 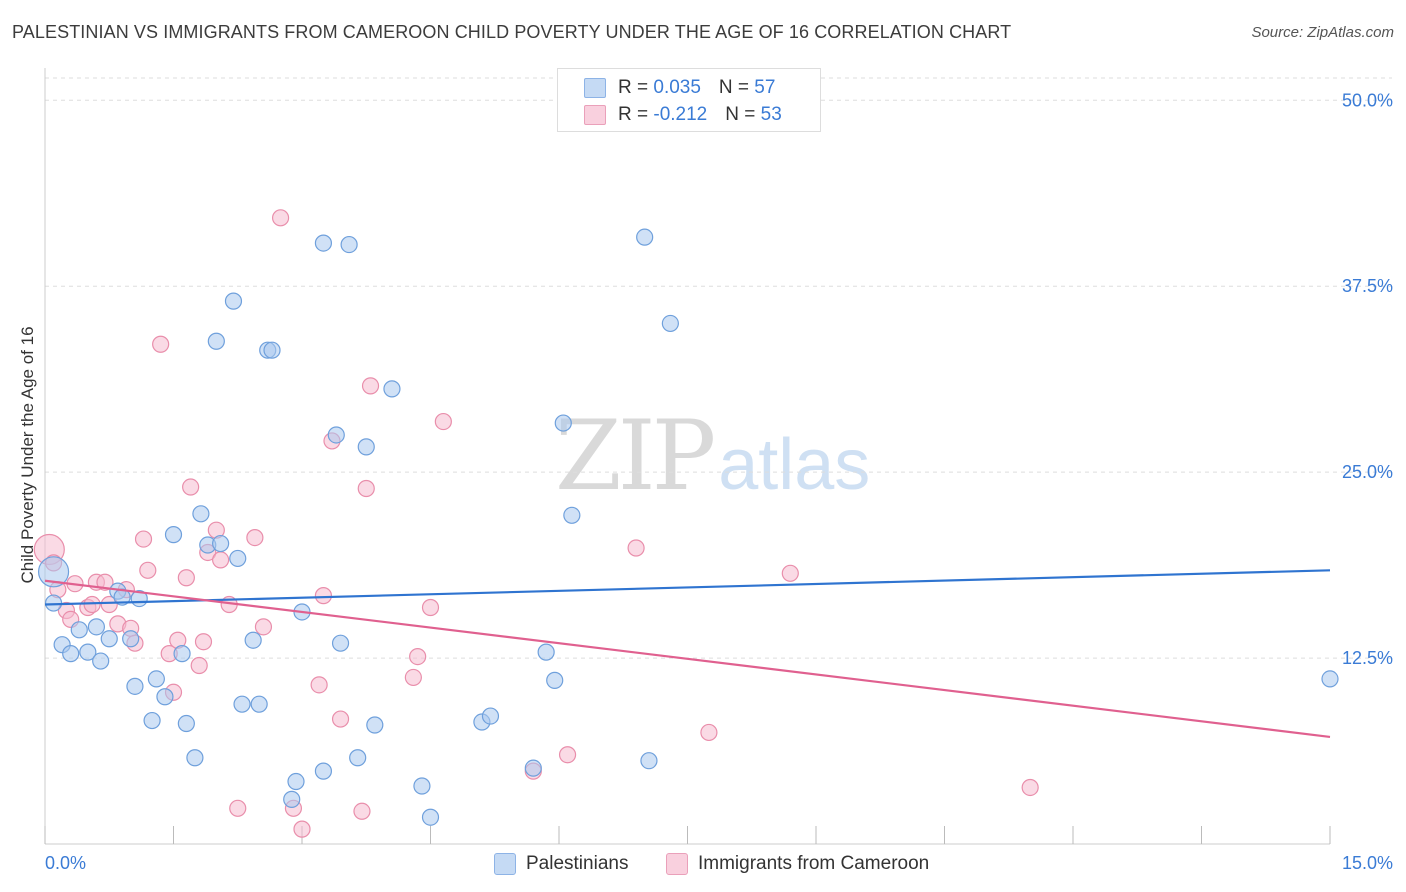 What do you see at coordinates (577, 863) in the screenshot?
I see `legend-label: Palestinians` at bounding box center [577, 863].